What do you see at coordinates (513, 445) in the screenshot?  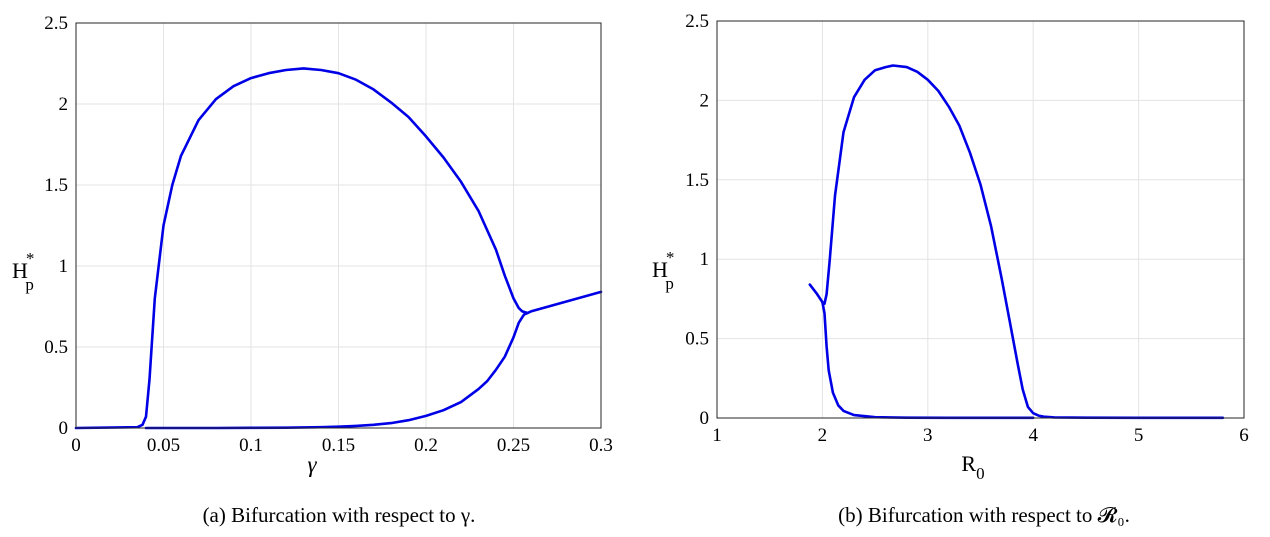 I see `panel-a-x-tick-label: 0.25` at bounding box center [513, 445].